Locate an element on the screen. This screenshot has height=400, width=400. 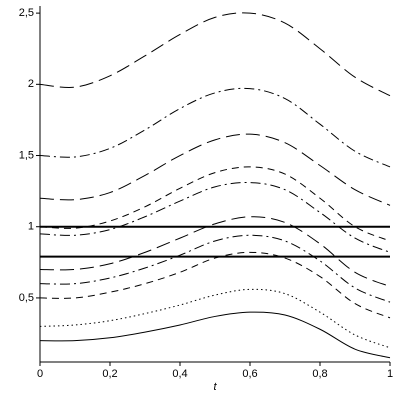
x-tick-label: 0,4 is located at coordinates (179, 374).